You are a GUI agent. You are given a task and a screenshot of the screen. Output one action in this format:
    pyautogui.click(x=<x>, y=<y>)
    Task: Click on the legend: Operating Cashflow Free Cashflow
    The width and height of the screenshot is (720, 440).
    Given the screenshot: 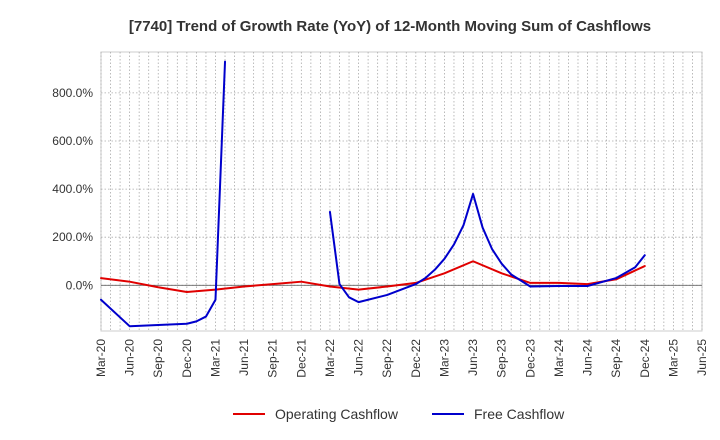 What is the action you would take?
    pyautogui.click(x=399, y=414)
    